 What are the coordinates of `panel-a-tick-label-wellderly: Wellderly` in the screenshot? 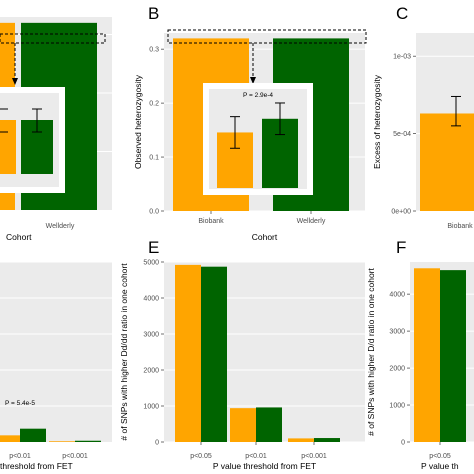 It's located at (60, 226).